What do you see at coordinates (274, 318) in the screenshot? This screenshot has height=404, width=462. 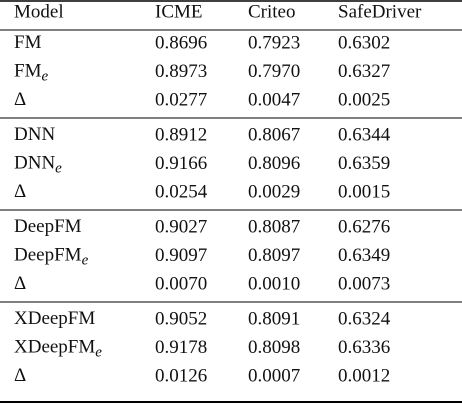 I see `value-cell: 0.8091` at bounding box center [274, 318].